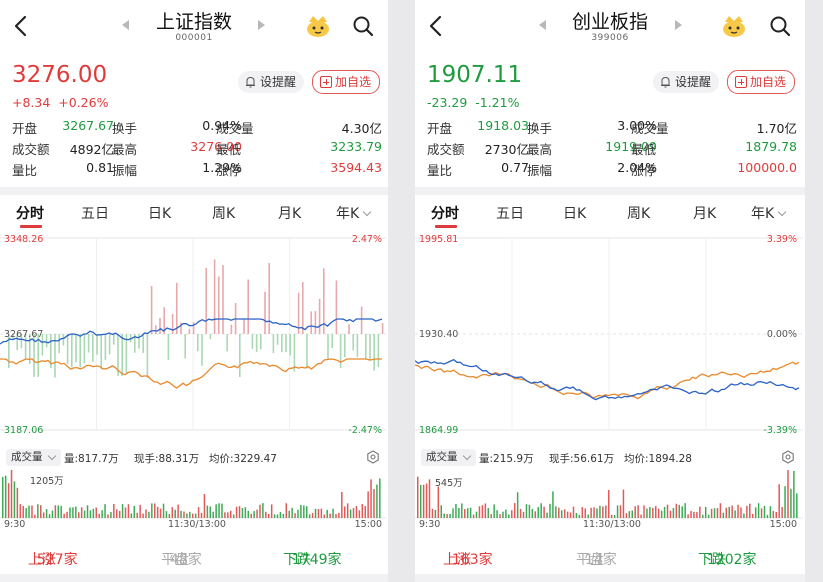 This screenshot has height=582, width=823. I want to click on stat-label: 换手, so click(125, 128).